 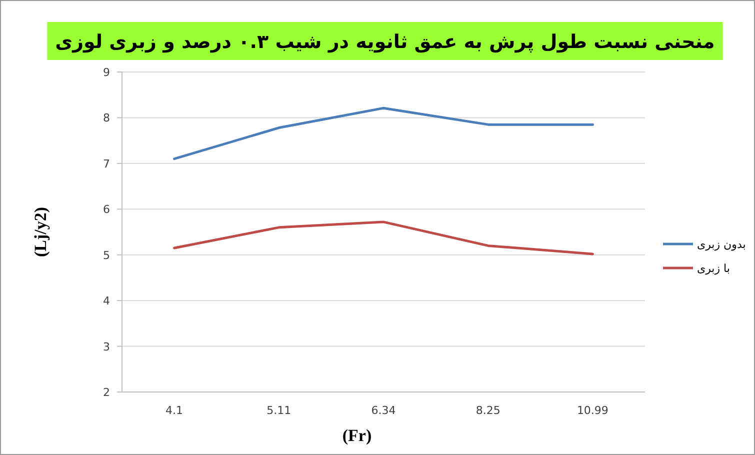 I want to click on y-axis-title: (Lj/y2), so click(x=40, y=232).